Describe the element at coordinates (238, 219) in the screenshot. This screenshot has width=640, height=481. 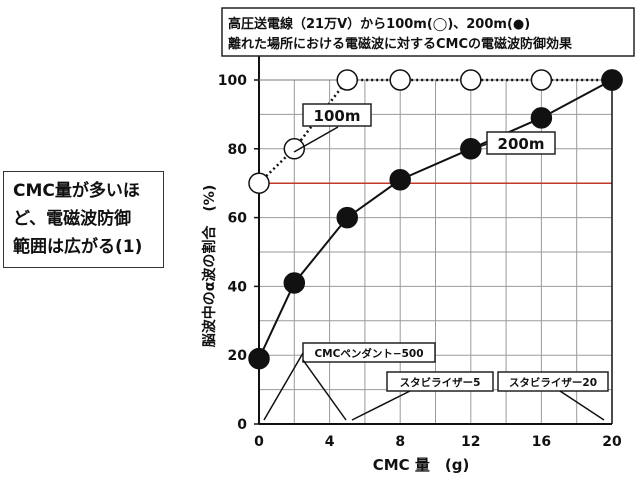
I see `y-tick-label: 60` at that location.